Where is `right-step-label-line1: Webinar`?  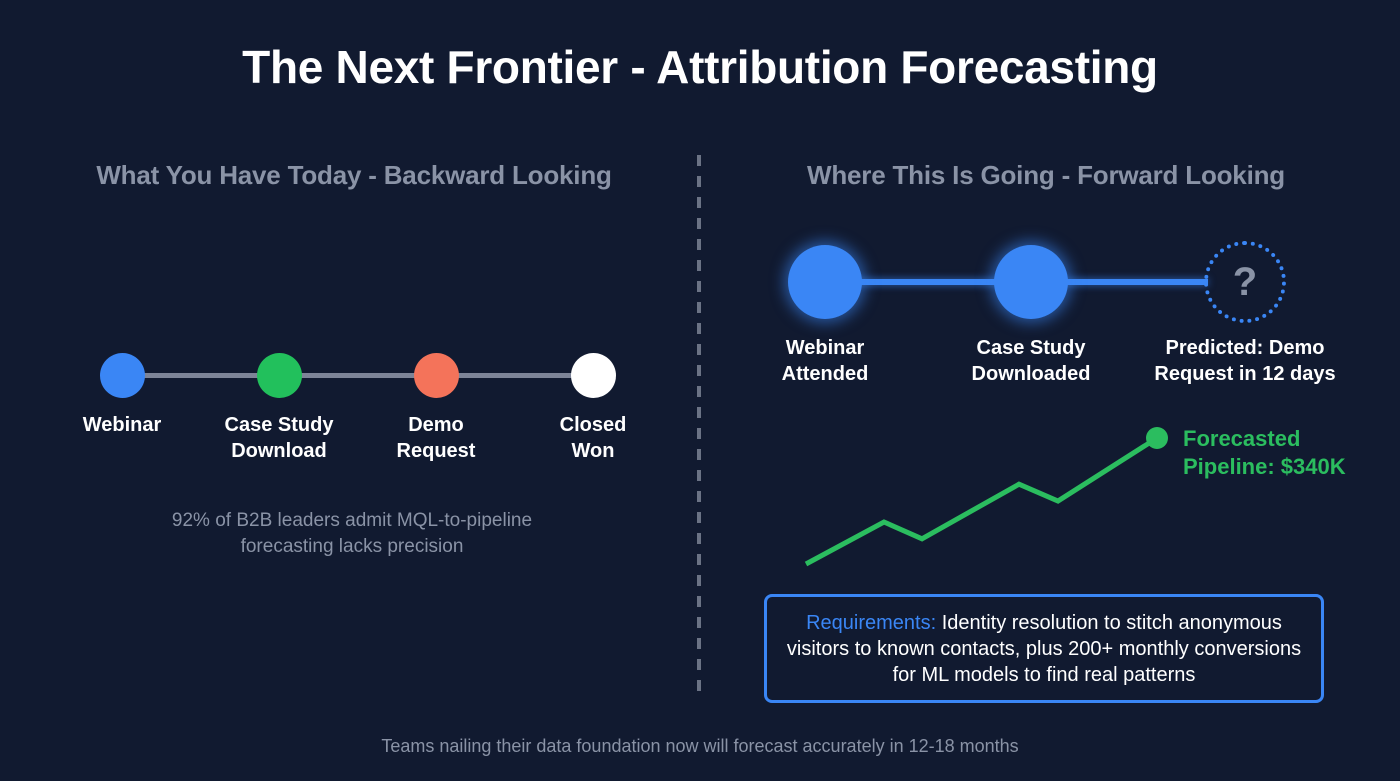
right-step-label-line1: Webinar is located at coordinates (825, 348).